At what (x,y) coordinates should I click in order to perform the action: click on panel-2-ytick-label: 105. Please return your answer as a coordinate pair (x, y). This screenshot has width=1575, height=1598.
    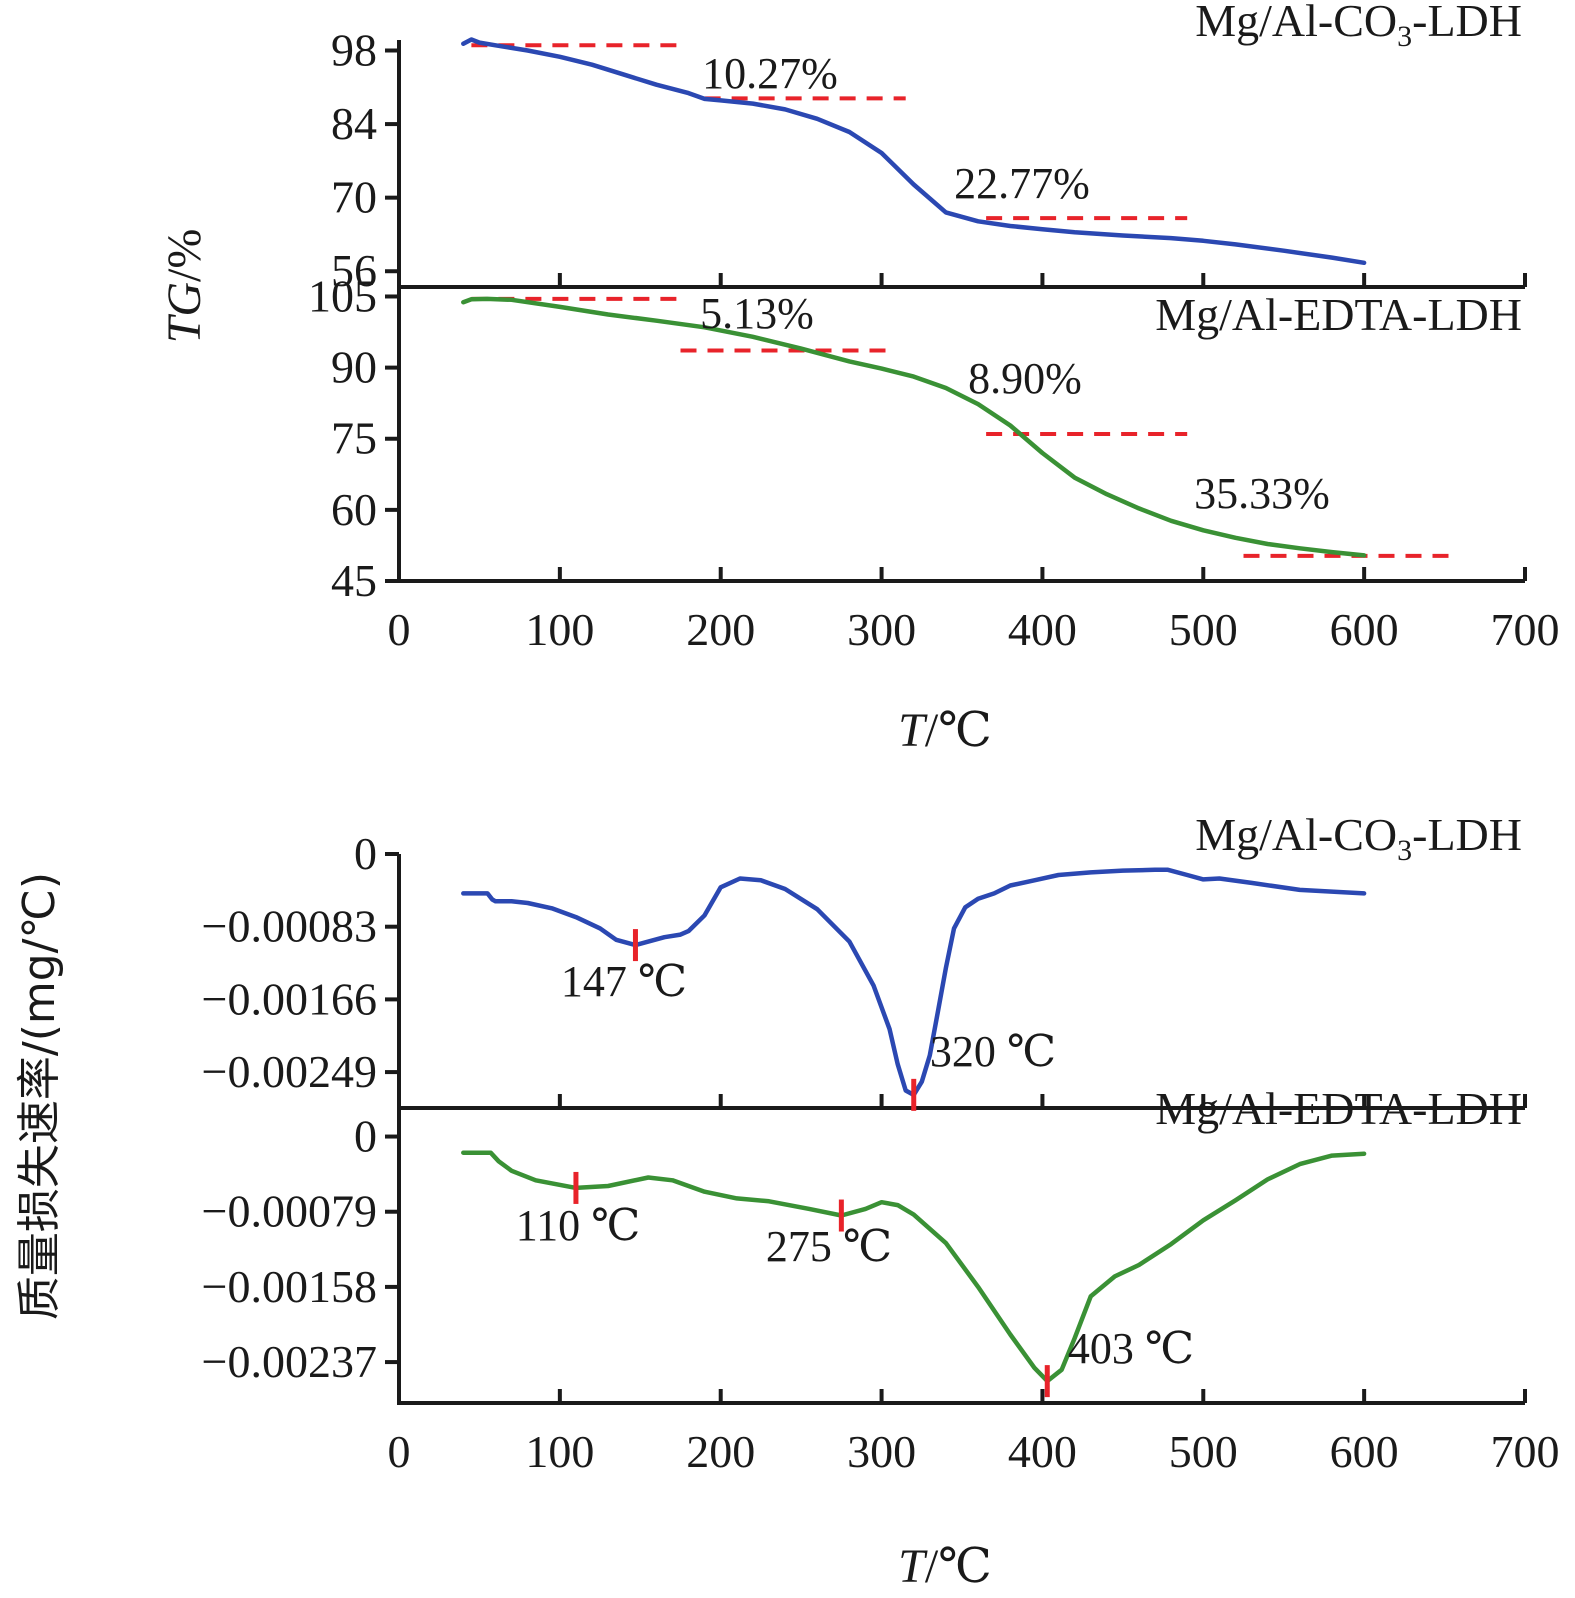
    Looking at the image, I should click on (342, 295).